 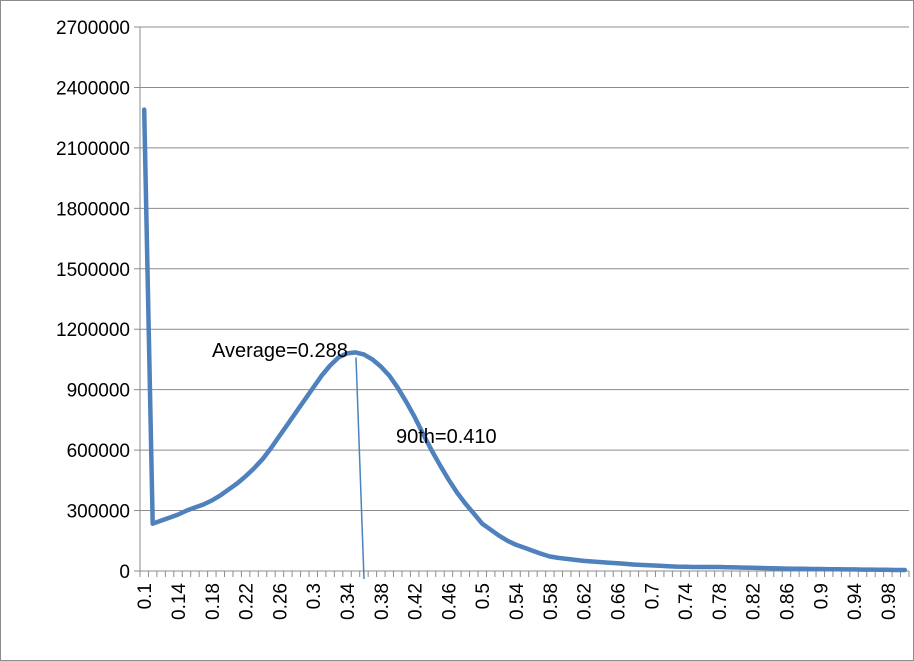 I want to click on x-tick-label: 0.22, so click(x=247, y=601).